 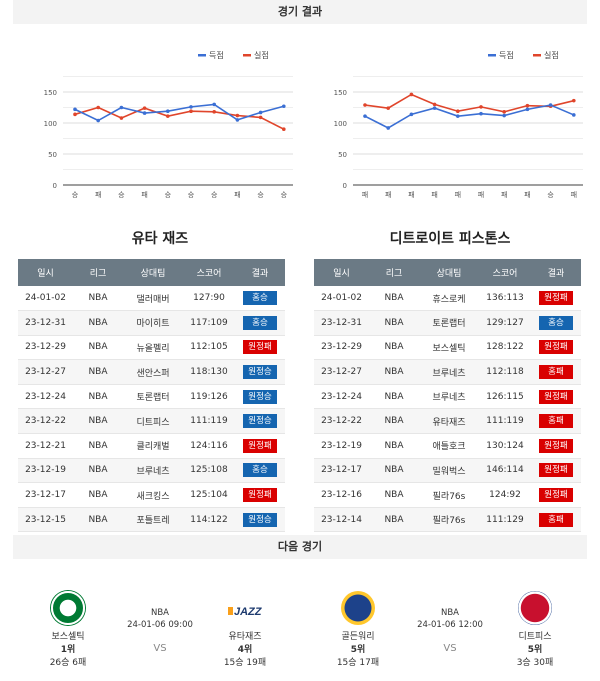 What do you see at coordinates (45, 520) in the screenshot?
I see `date-cell: 23-12-15` at bounding box center [45, 520].